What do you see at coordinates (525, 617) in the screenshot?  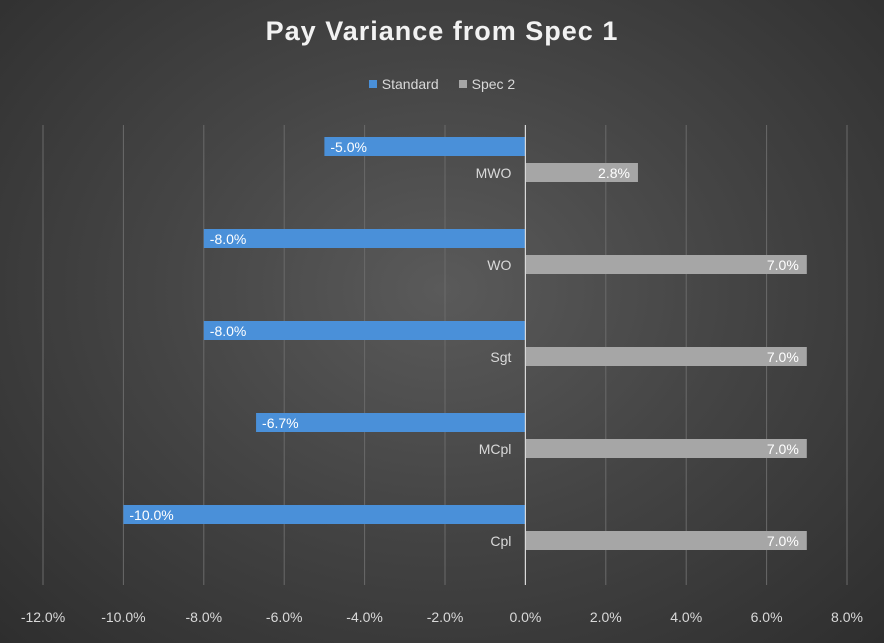 I see `x-tick-label: 0.0%` at bounding box center [525, 617].